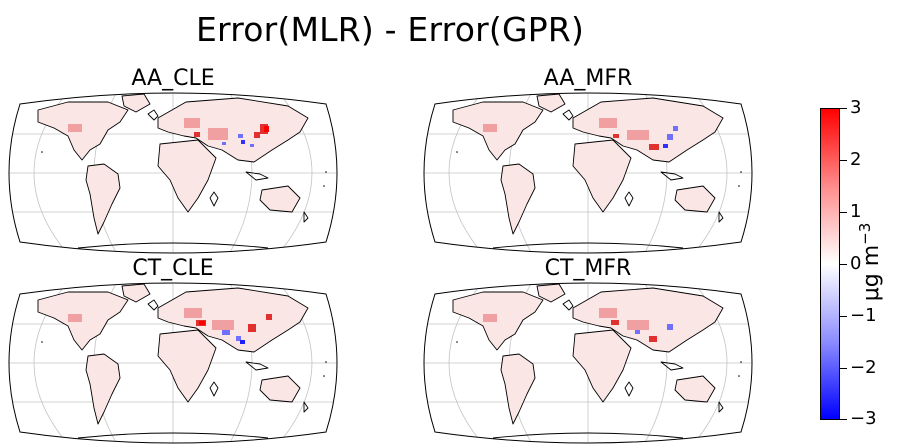 The height and width of the screenshot is (448, 901). What do you see at coordinates (173, 268) in the screenshot?
I see `panel-title-ct-cle: CT_CLE` at bounding box center [173, 268].